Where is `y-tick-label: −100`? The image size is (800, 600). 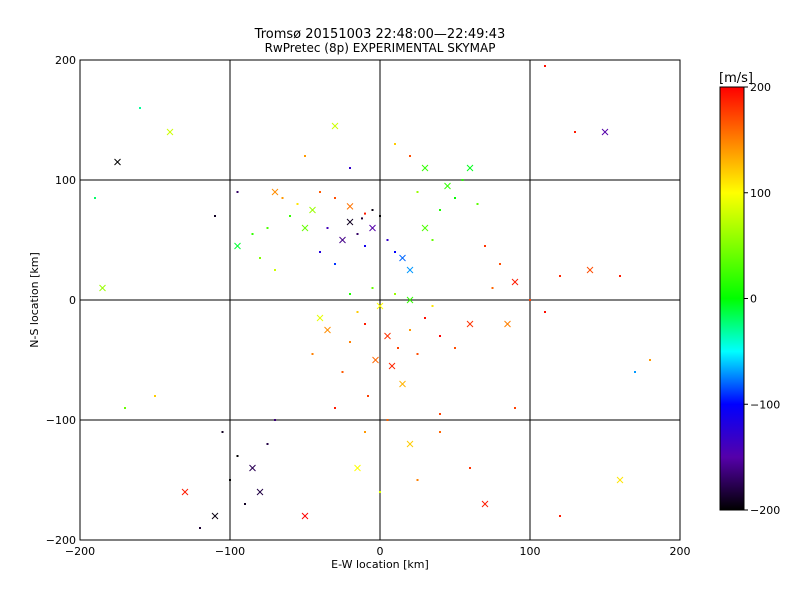 y-tick-label: −100 is located at coordinates (61, 420).